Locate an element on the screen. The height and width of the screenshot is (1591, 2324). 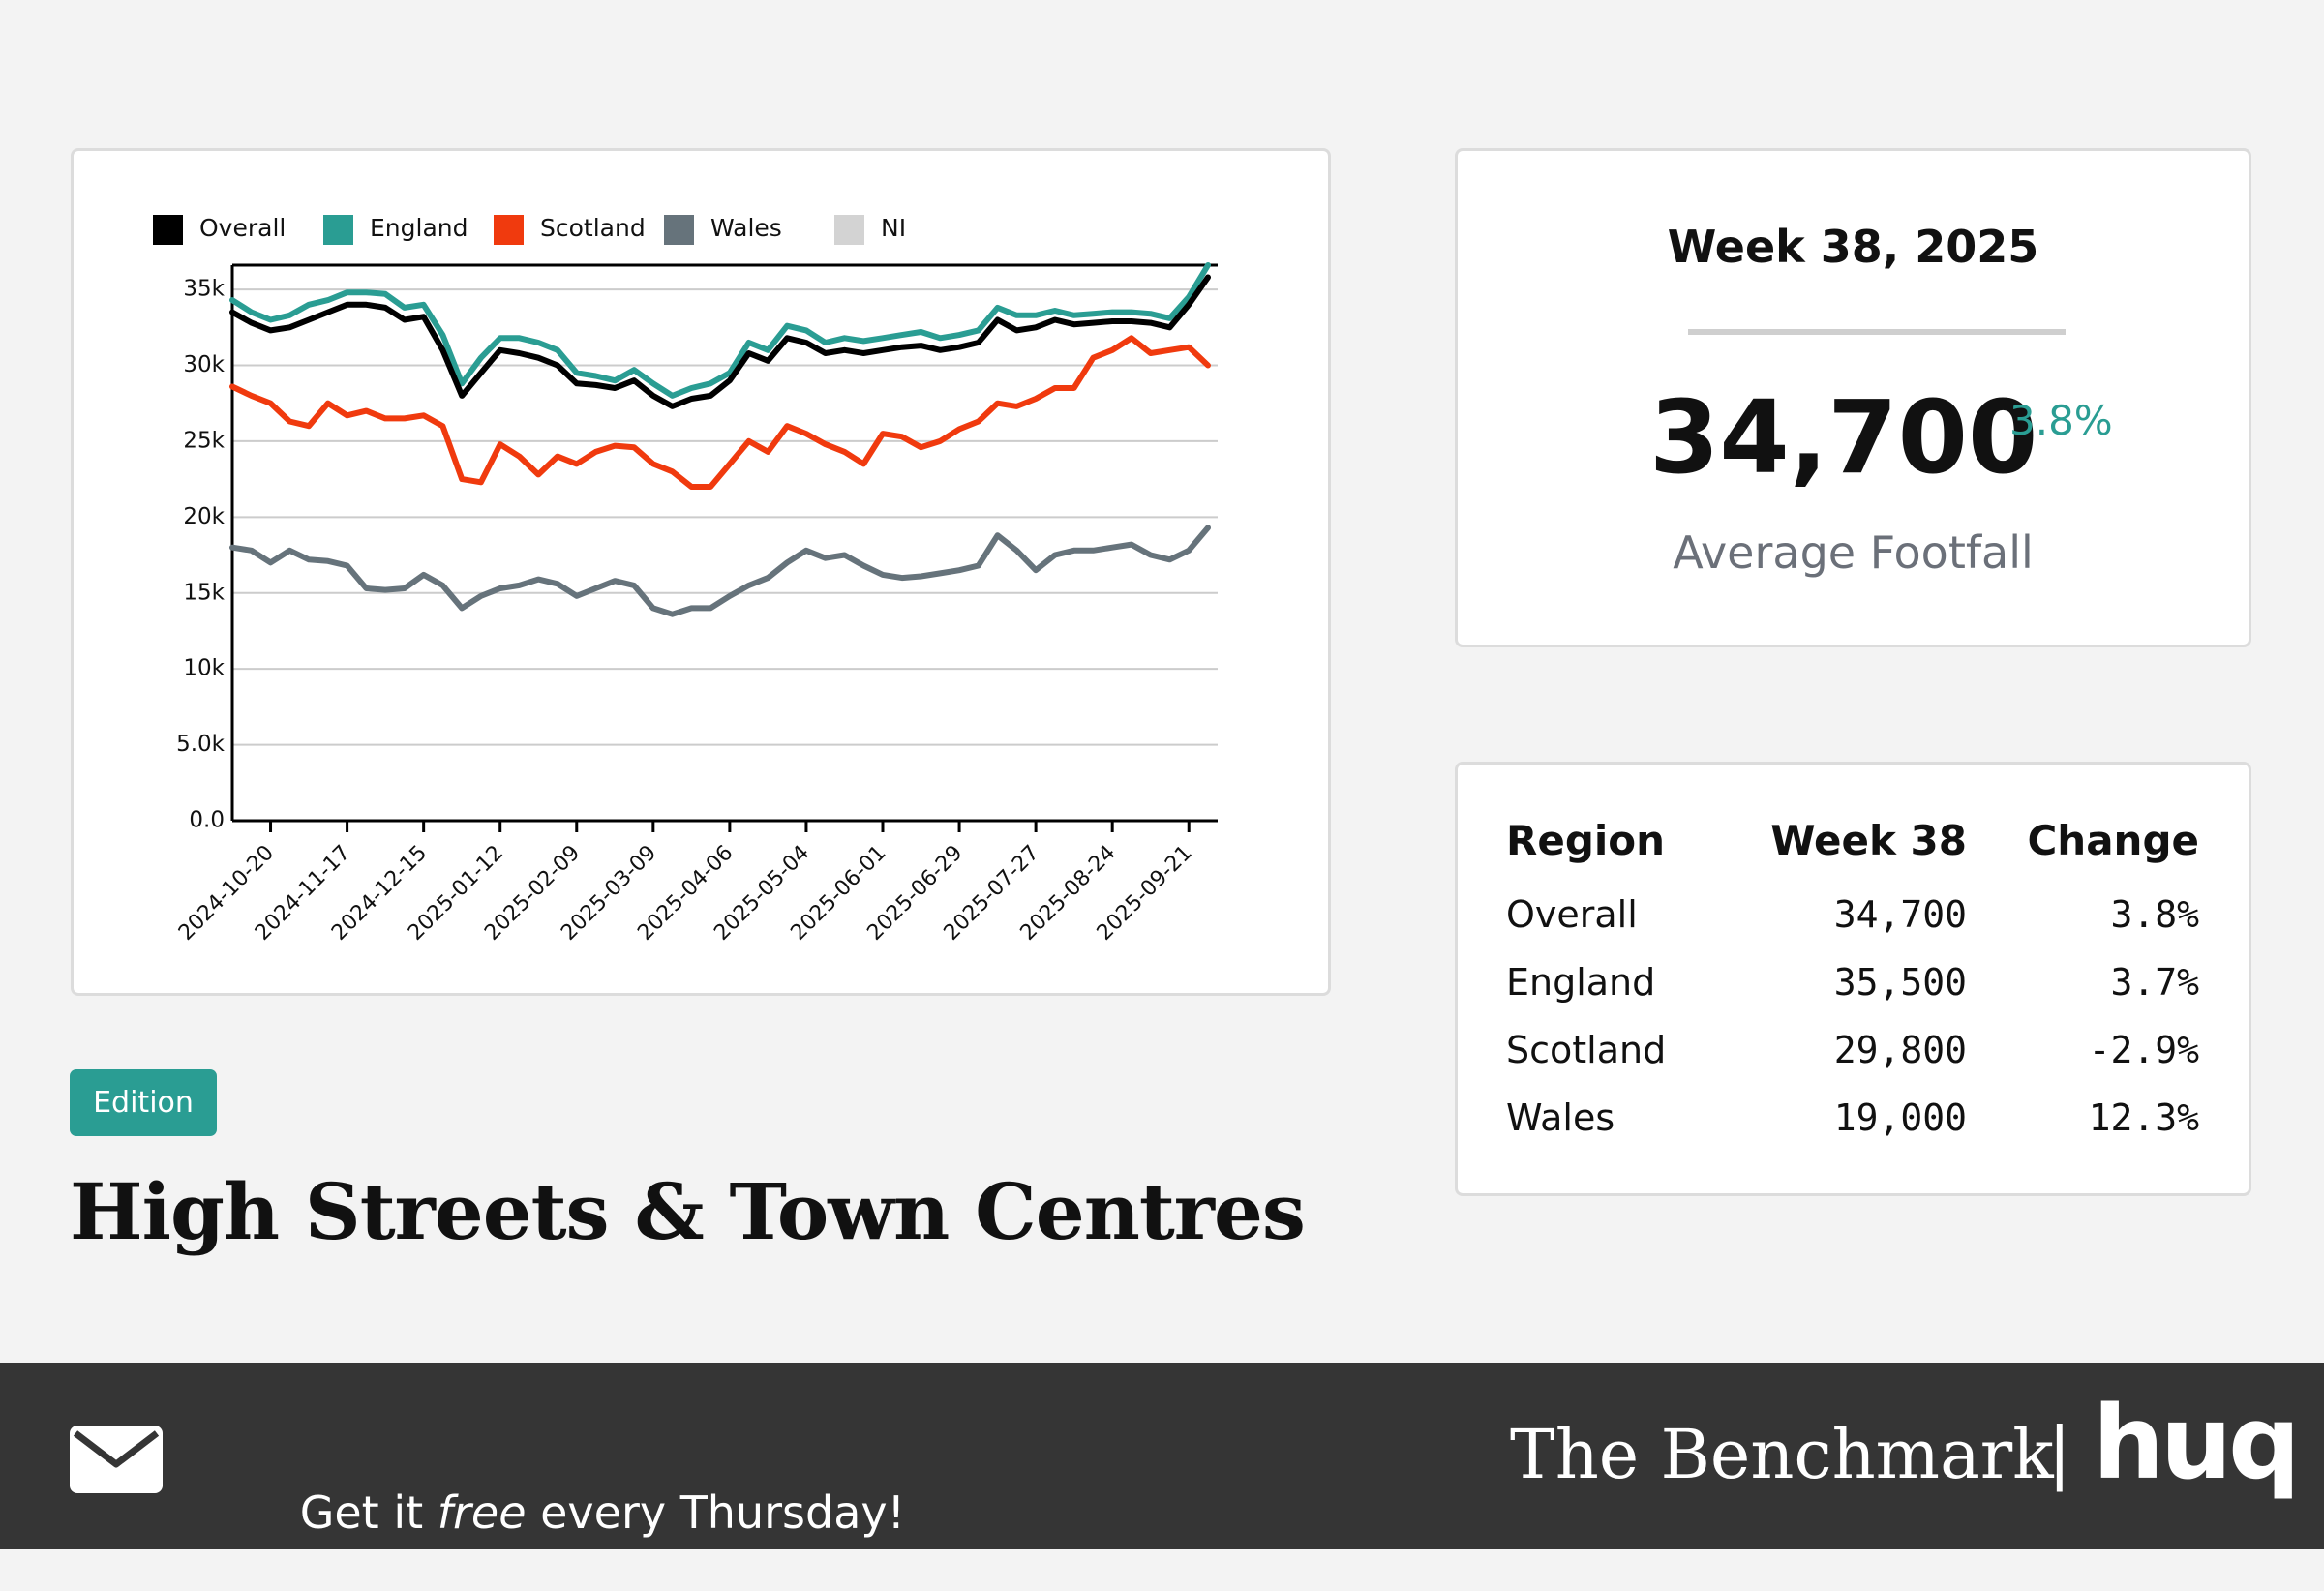
table-cell: Wales is located at coordinates (1560, 1117).